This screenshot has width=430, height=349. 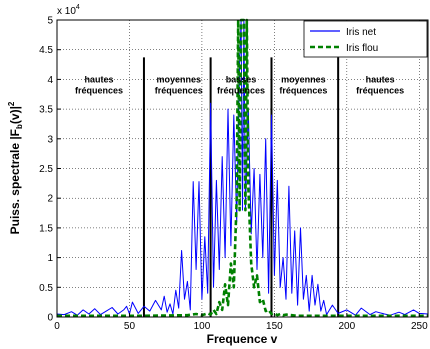 I want to click on y-label-sub: b, so click(x=19, y=126).